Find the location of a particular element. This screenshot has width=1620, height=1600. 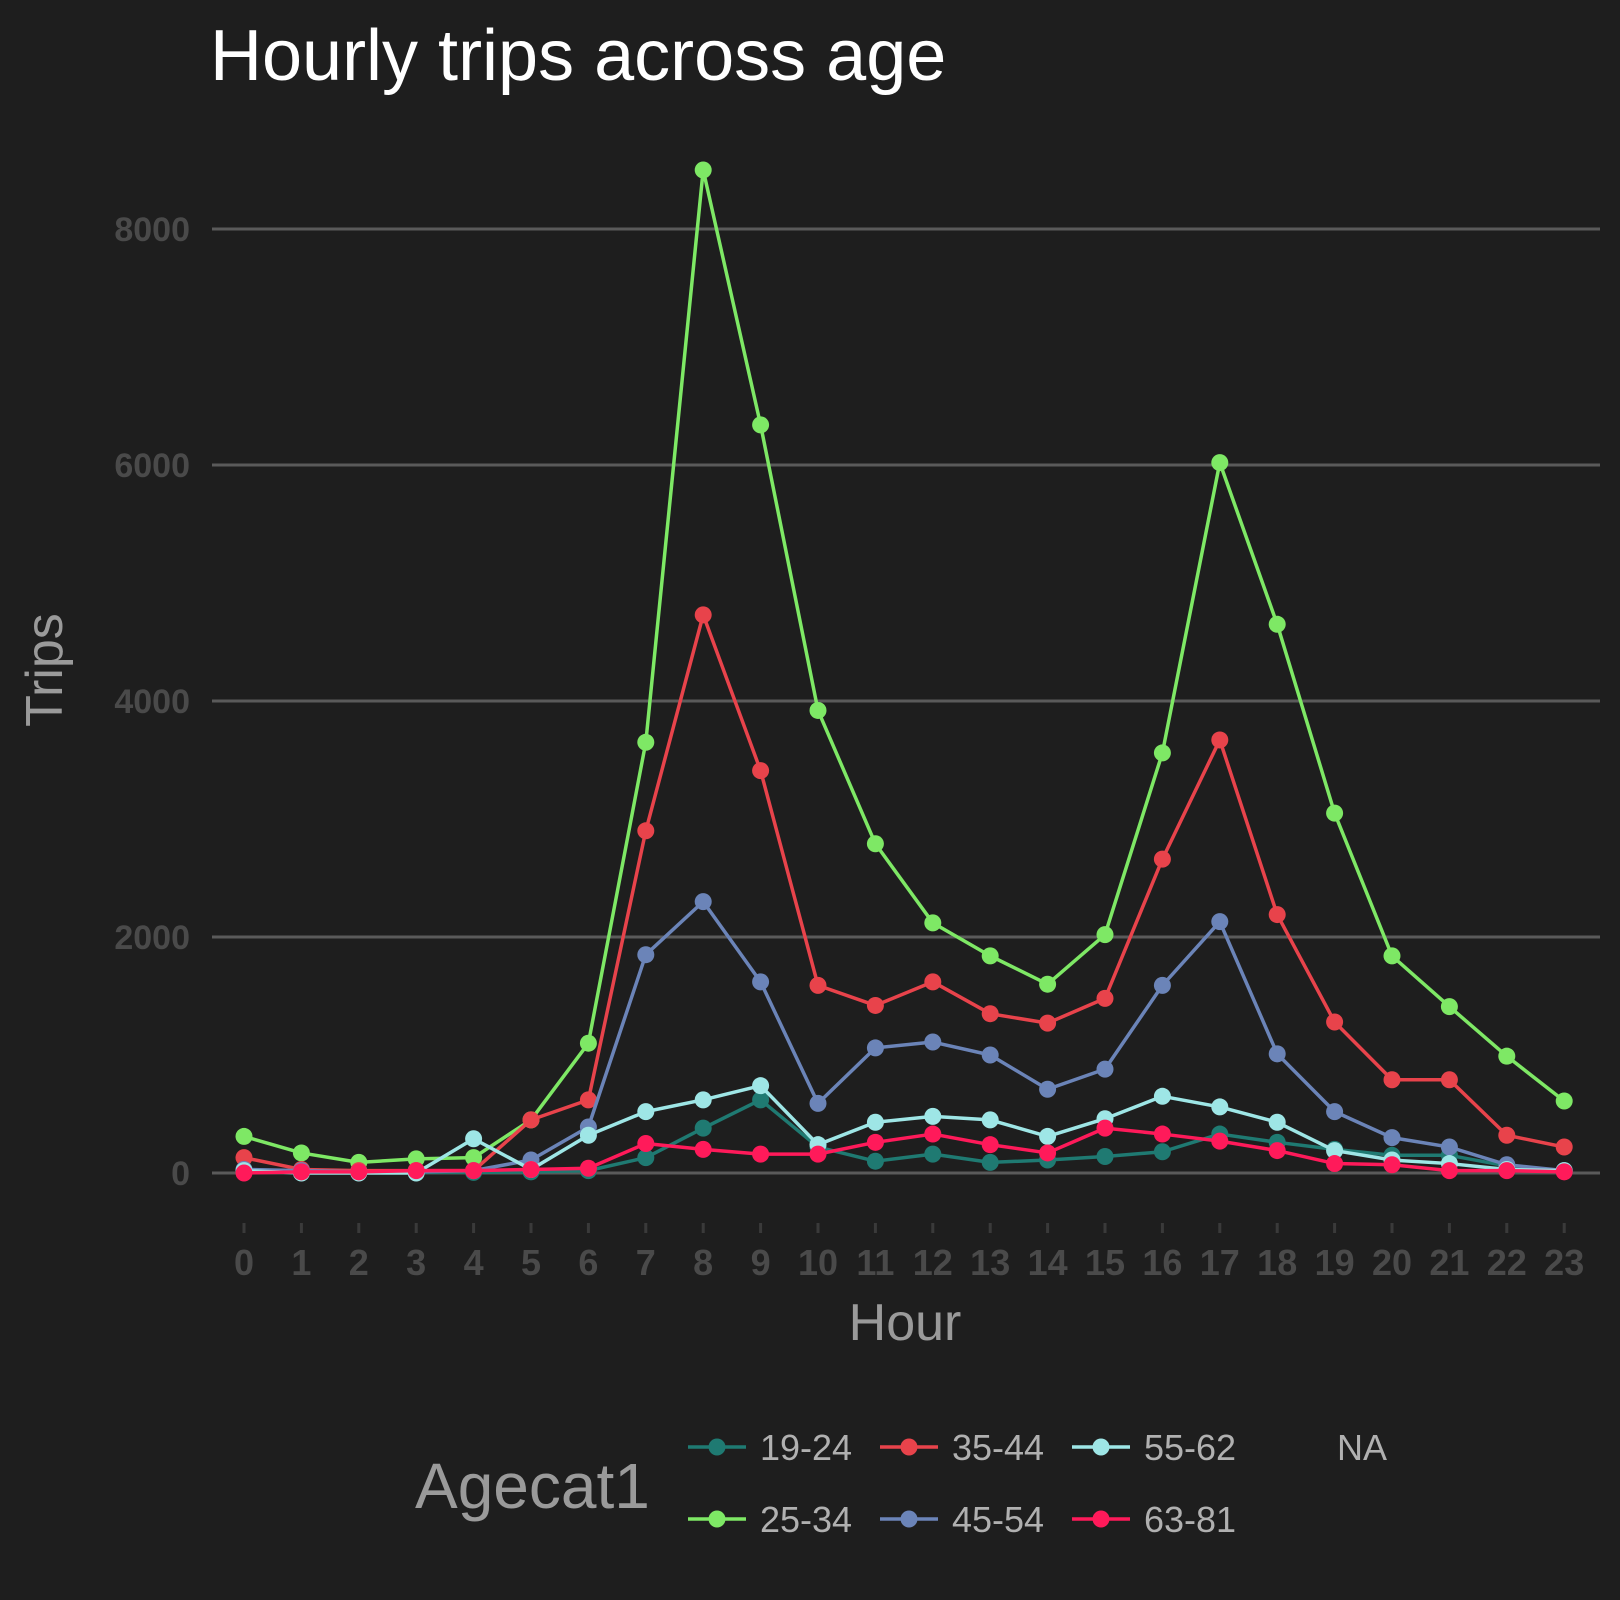

legend-label: 25-34 is located at coordinates (806, 1519).